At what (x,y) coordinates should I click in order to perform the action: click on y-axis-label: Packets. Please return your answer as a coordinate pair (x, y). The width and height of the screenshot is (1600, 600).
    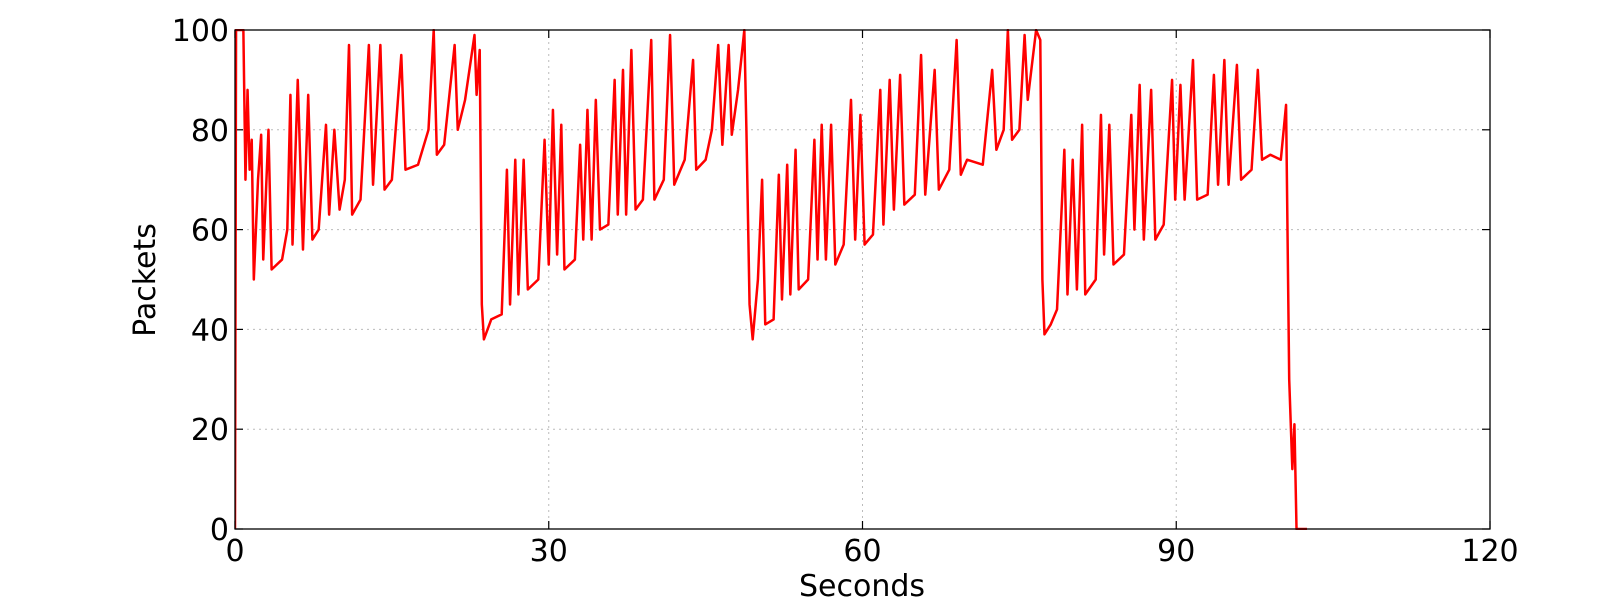
    Looking at the image, I should click on (145, 280).